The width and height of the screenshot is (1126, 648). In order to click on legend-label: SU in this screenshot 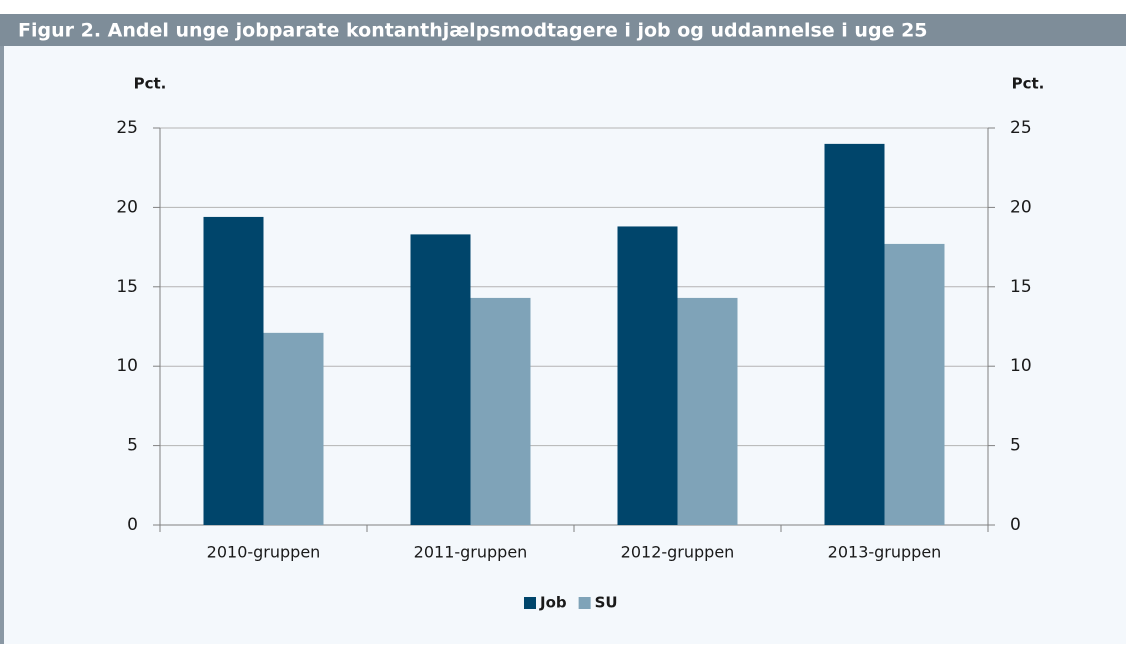, I will do `click(606, 603)`.